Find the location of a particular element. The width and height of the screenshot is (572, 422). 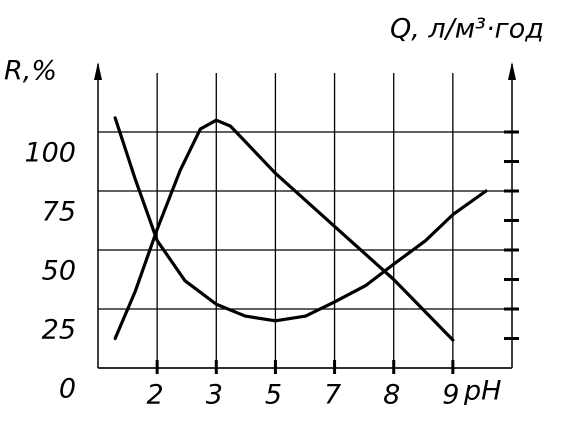

y-tick-label: 50 is located at coordinates (59, 271).